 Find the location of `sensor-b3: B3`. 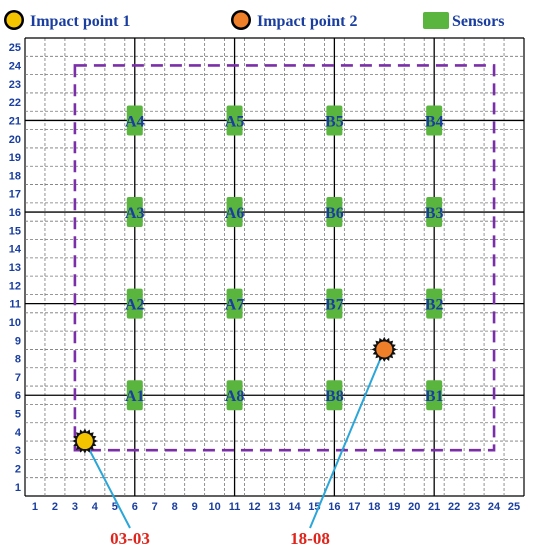

sensor-b3: B3 is located at coordinates (434, 212).